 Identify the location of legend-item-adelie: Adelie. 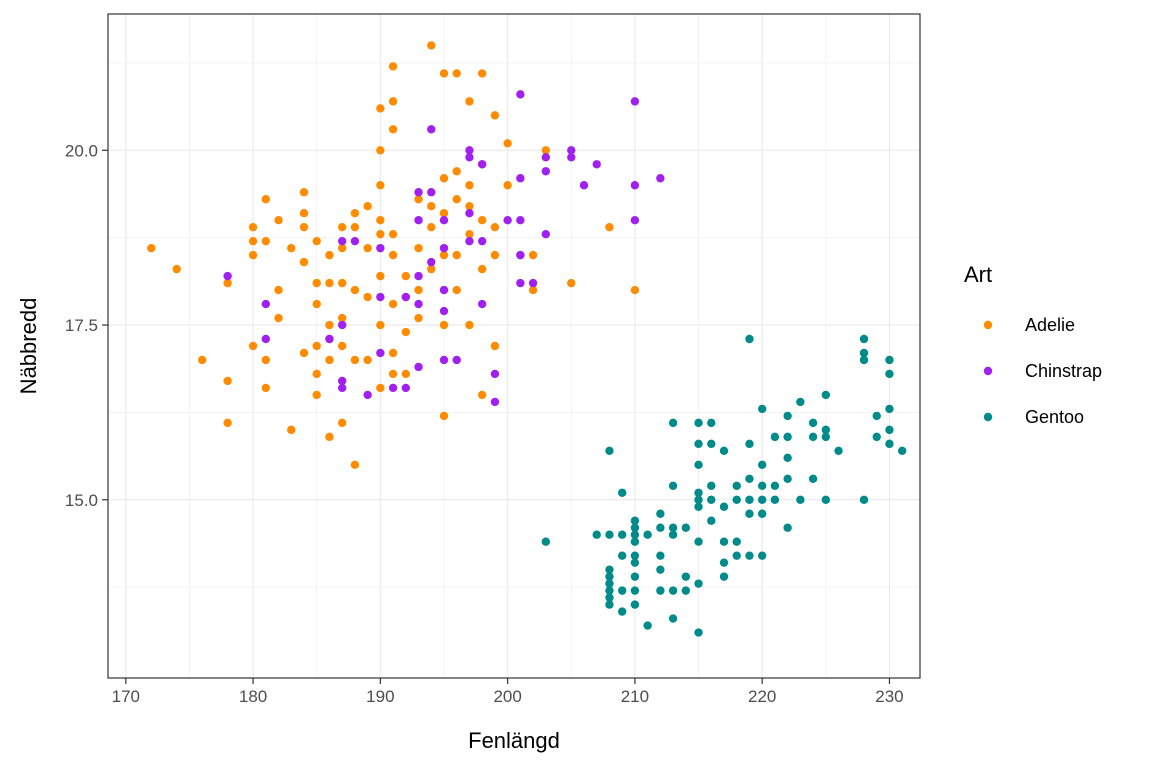
(1029, 325).